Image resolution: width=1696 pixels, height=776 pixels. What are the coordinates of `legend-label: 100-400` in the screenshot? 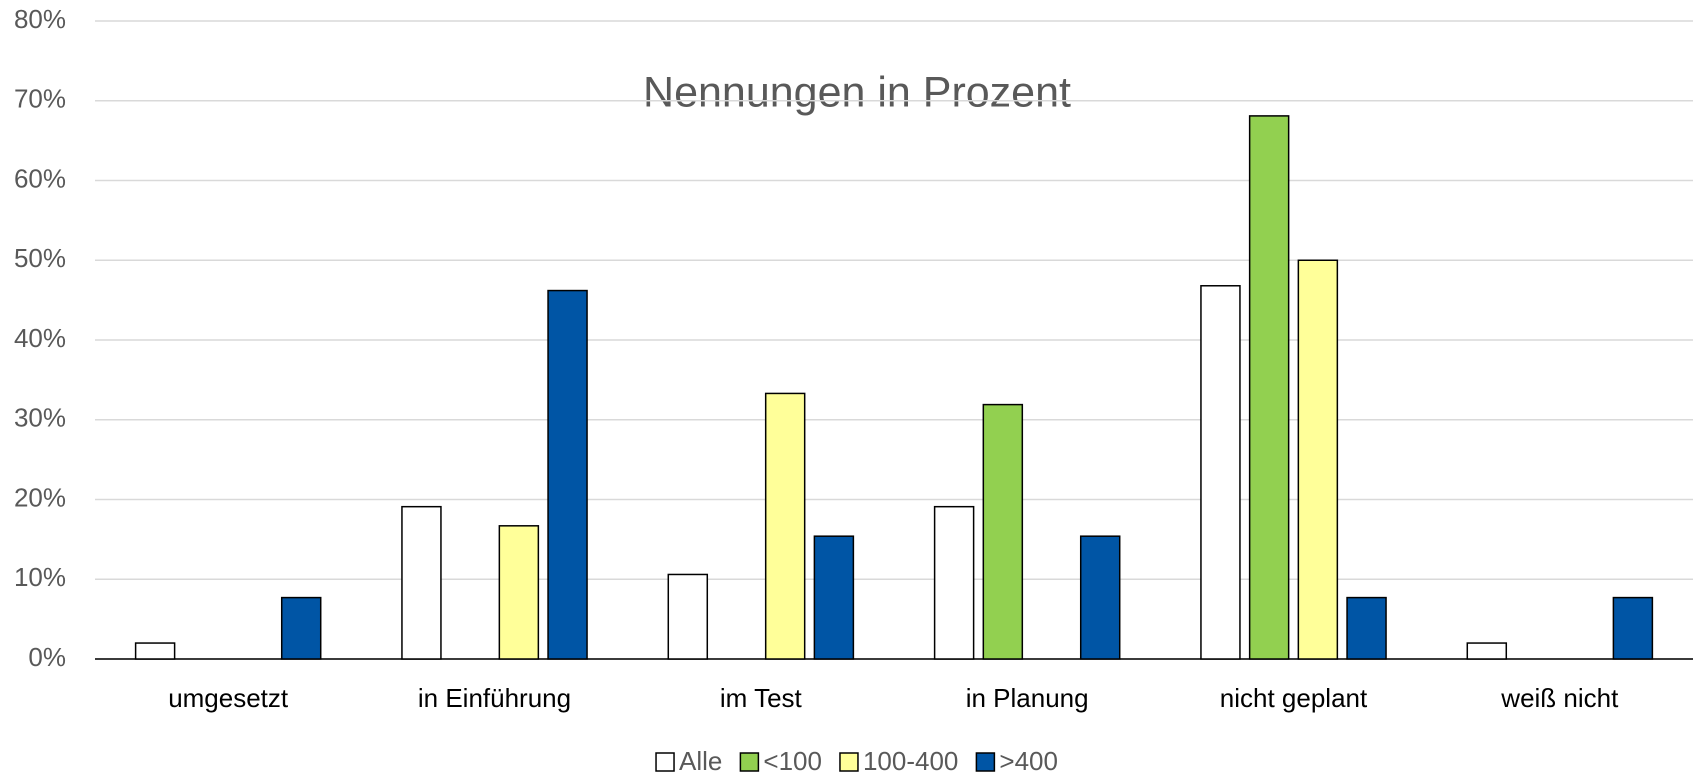 It's located at (910, 761).